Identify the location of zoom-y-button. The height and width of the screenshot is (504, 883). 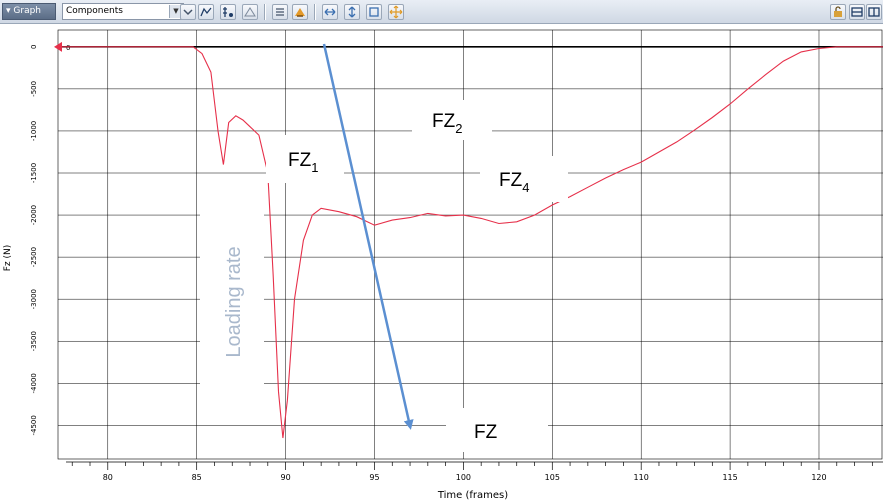
(352, 12).